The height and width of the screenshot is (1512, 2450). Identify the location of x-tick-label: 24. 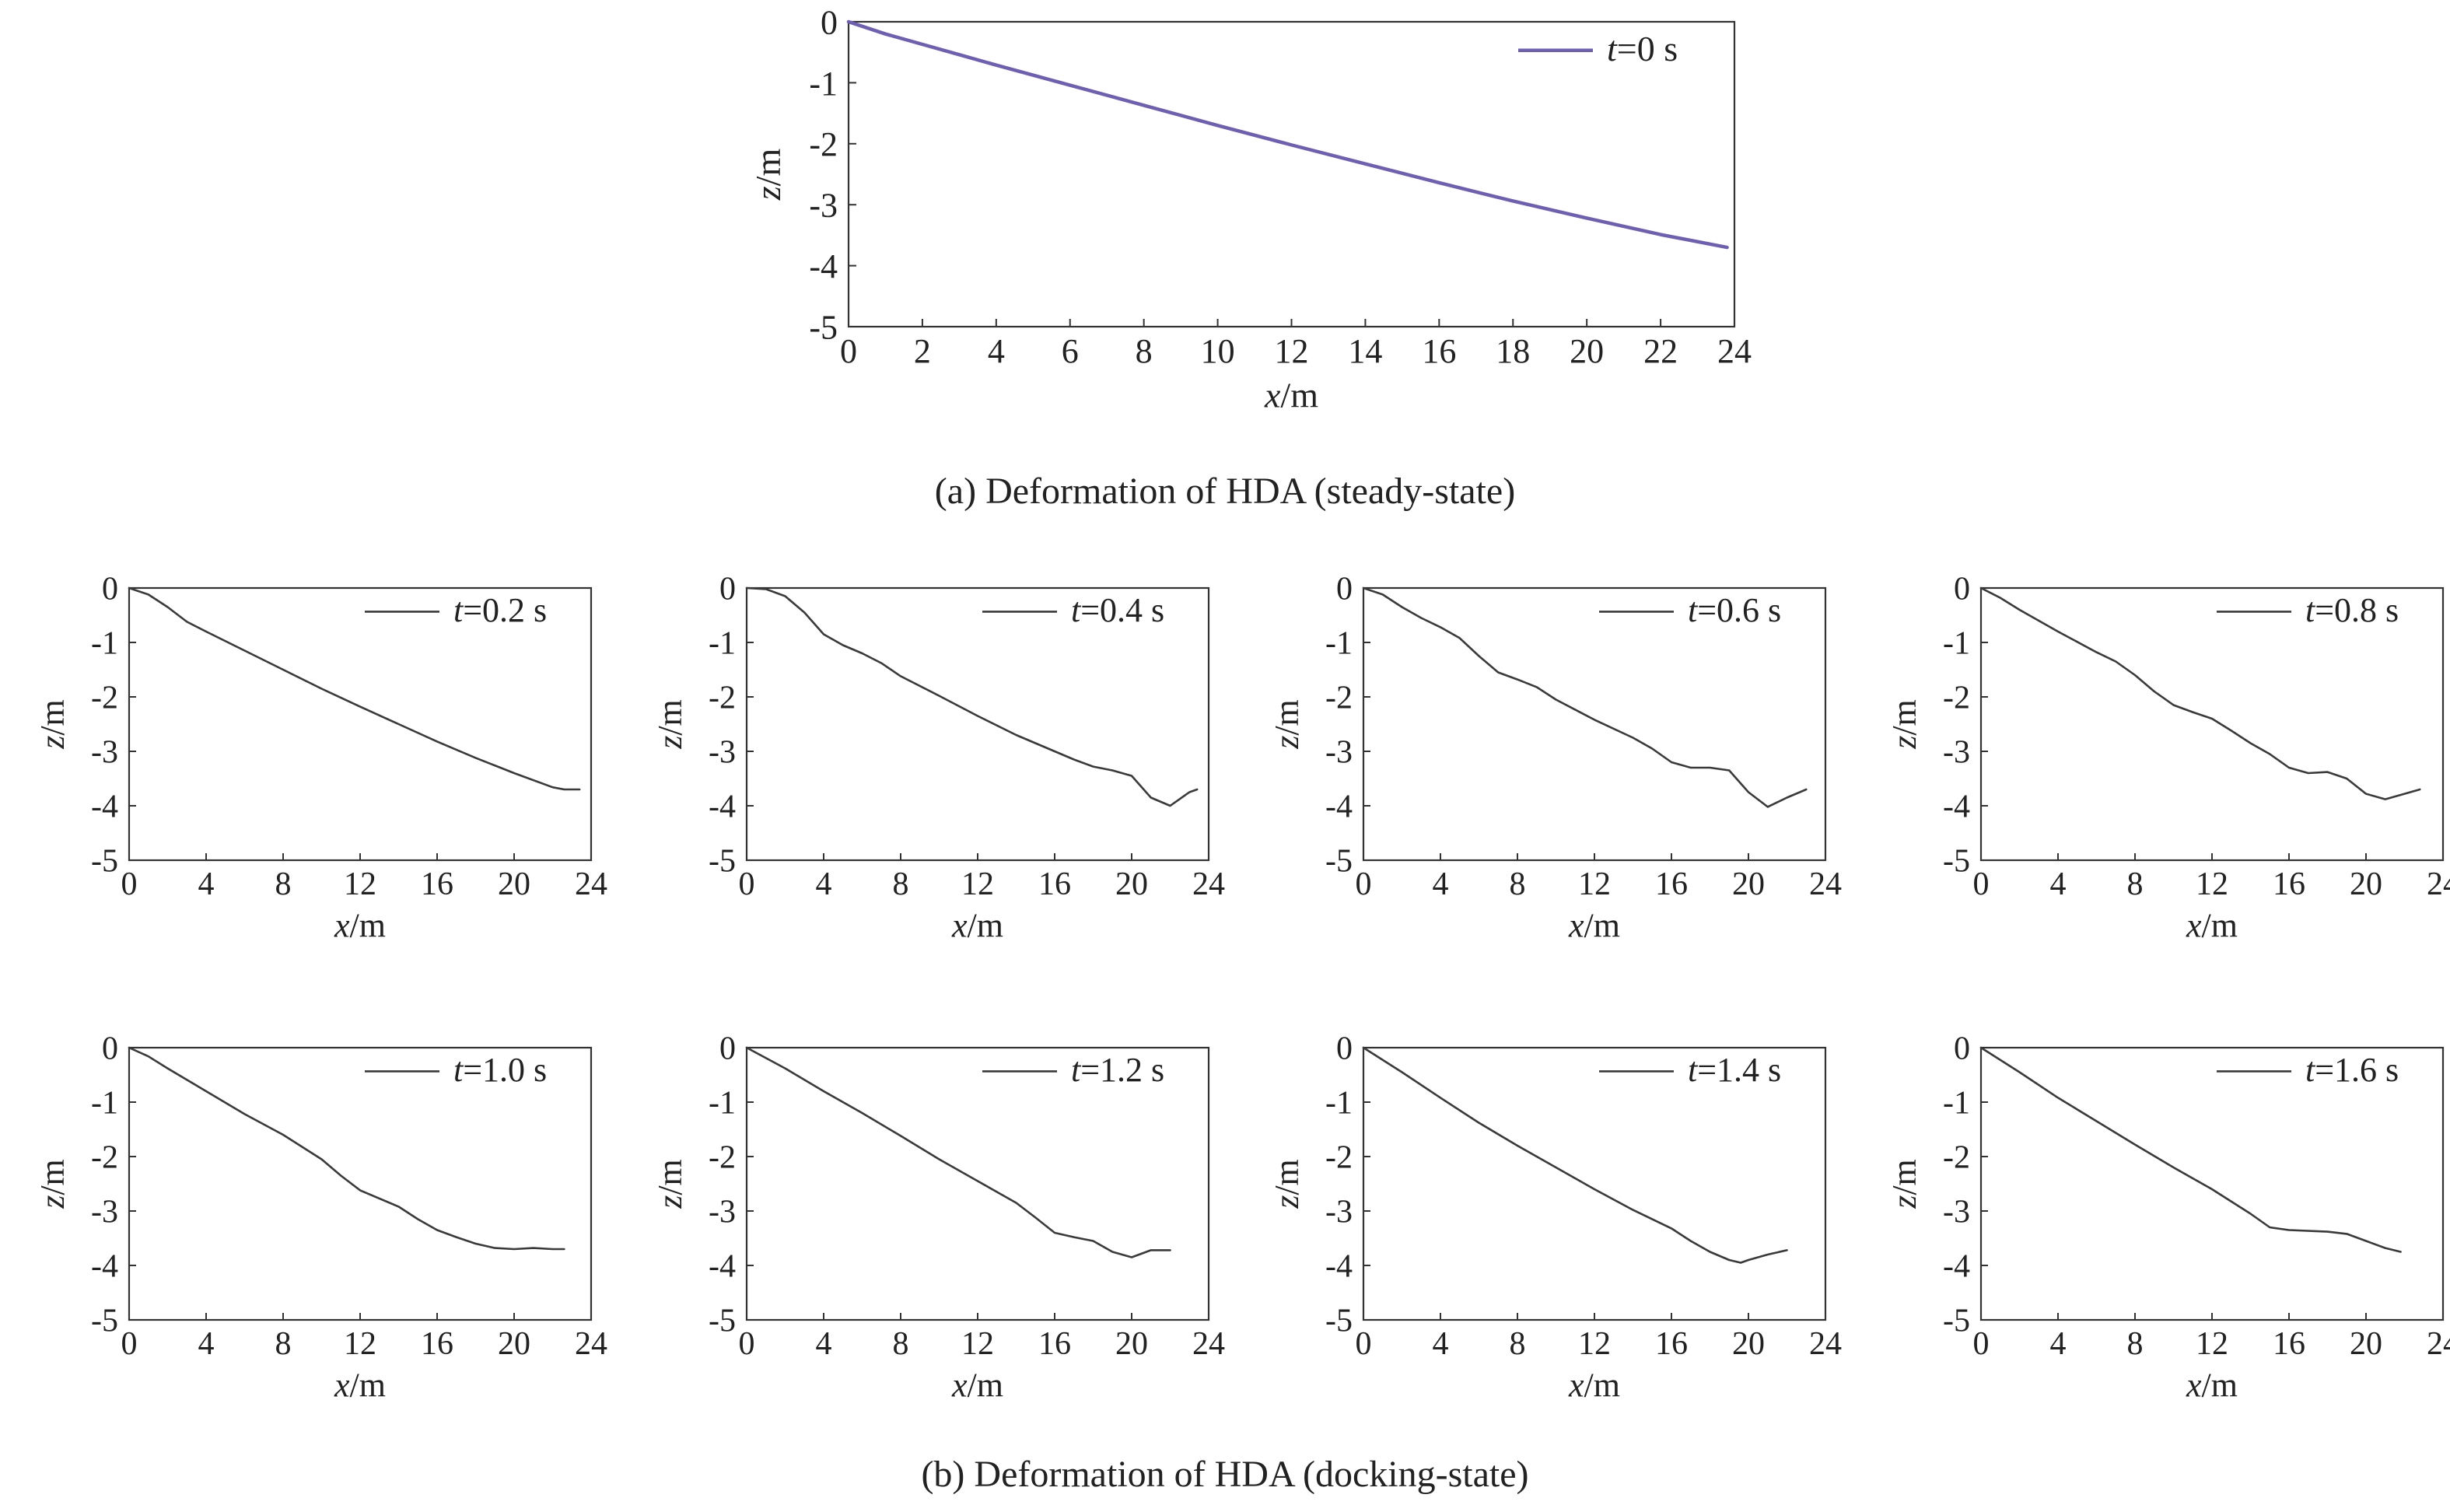
(1826, 1344).